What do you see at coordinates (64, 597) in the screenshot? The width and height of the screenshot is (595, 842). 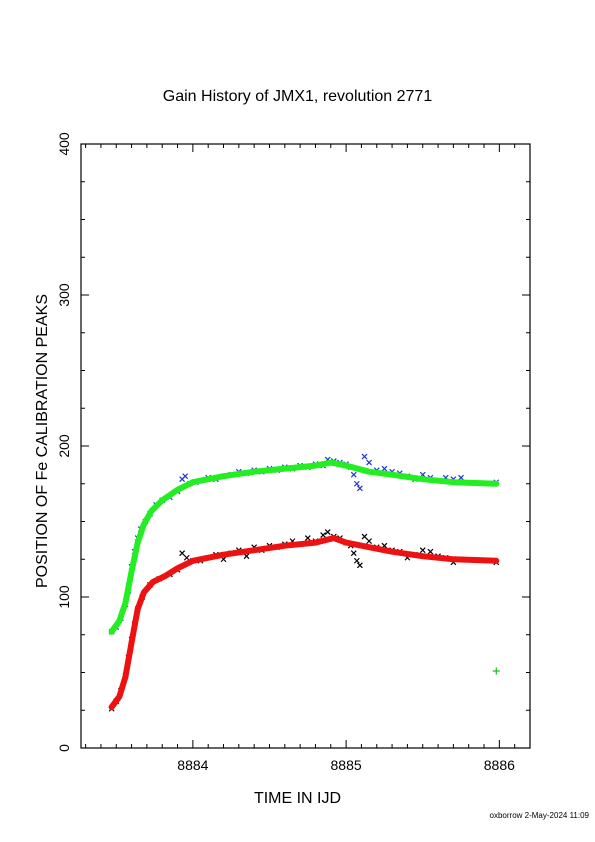 I see `y-tick-label: 100` at bounding box center [64, 597].